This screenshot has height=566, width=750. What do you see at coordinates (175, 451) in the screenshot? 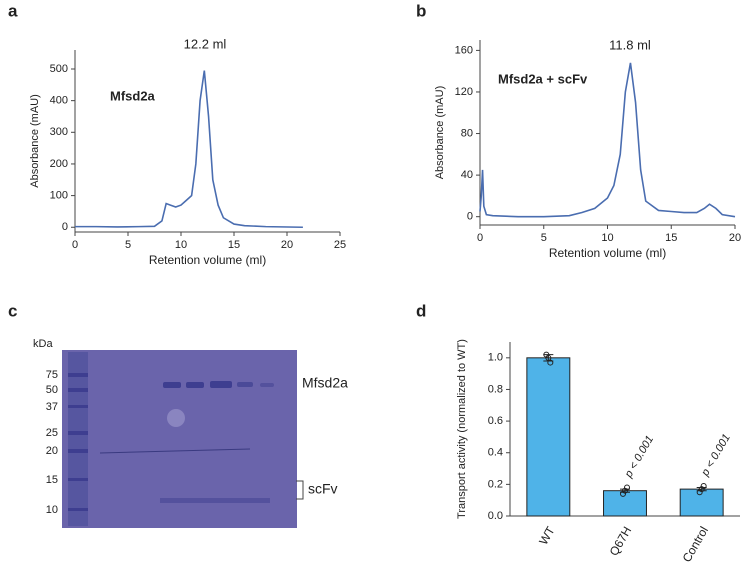
I see `gel-scratch` at bounding box center [175, 451].